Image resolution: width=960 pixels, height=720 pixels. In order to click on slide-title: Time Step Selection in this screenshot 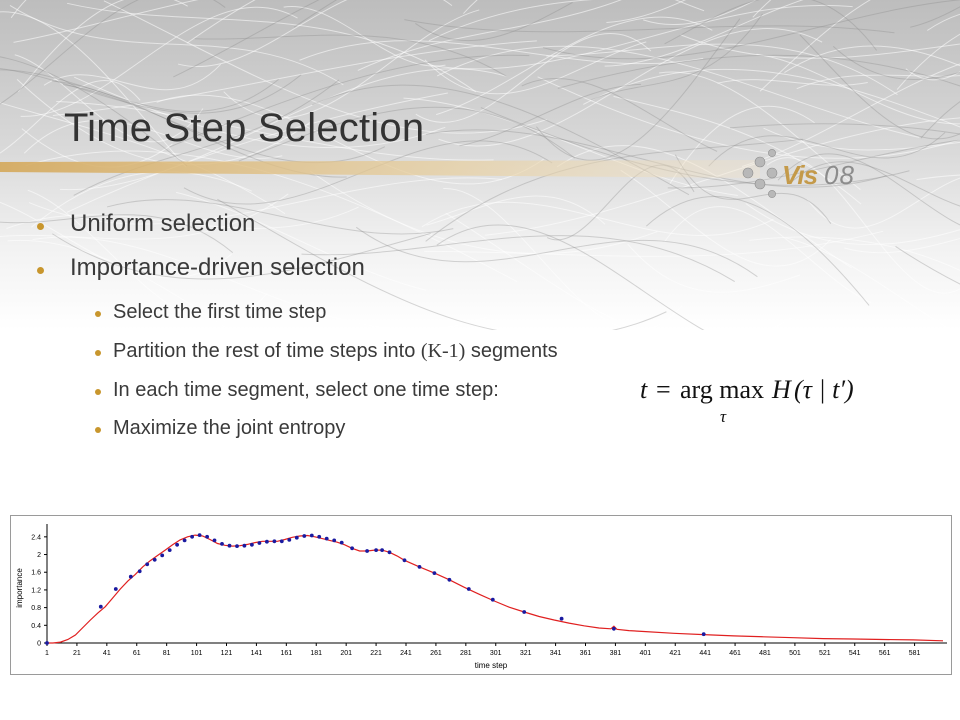, I will do `click(244, 128)`.